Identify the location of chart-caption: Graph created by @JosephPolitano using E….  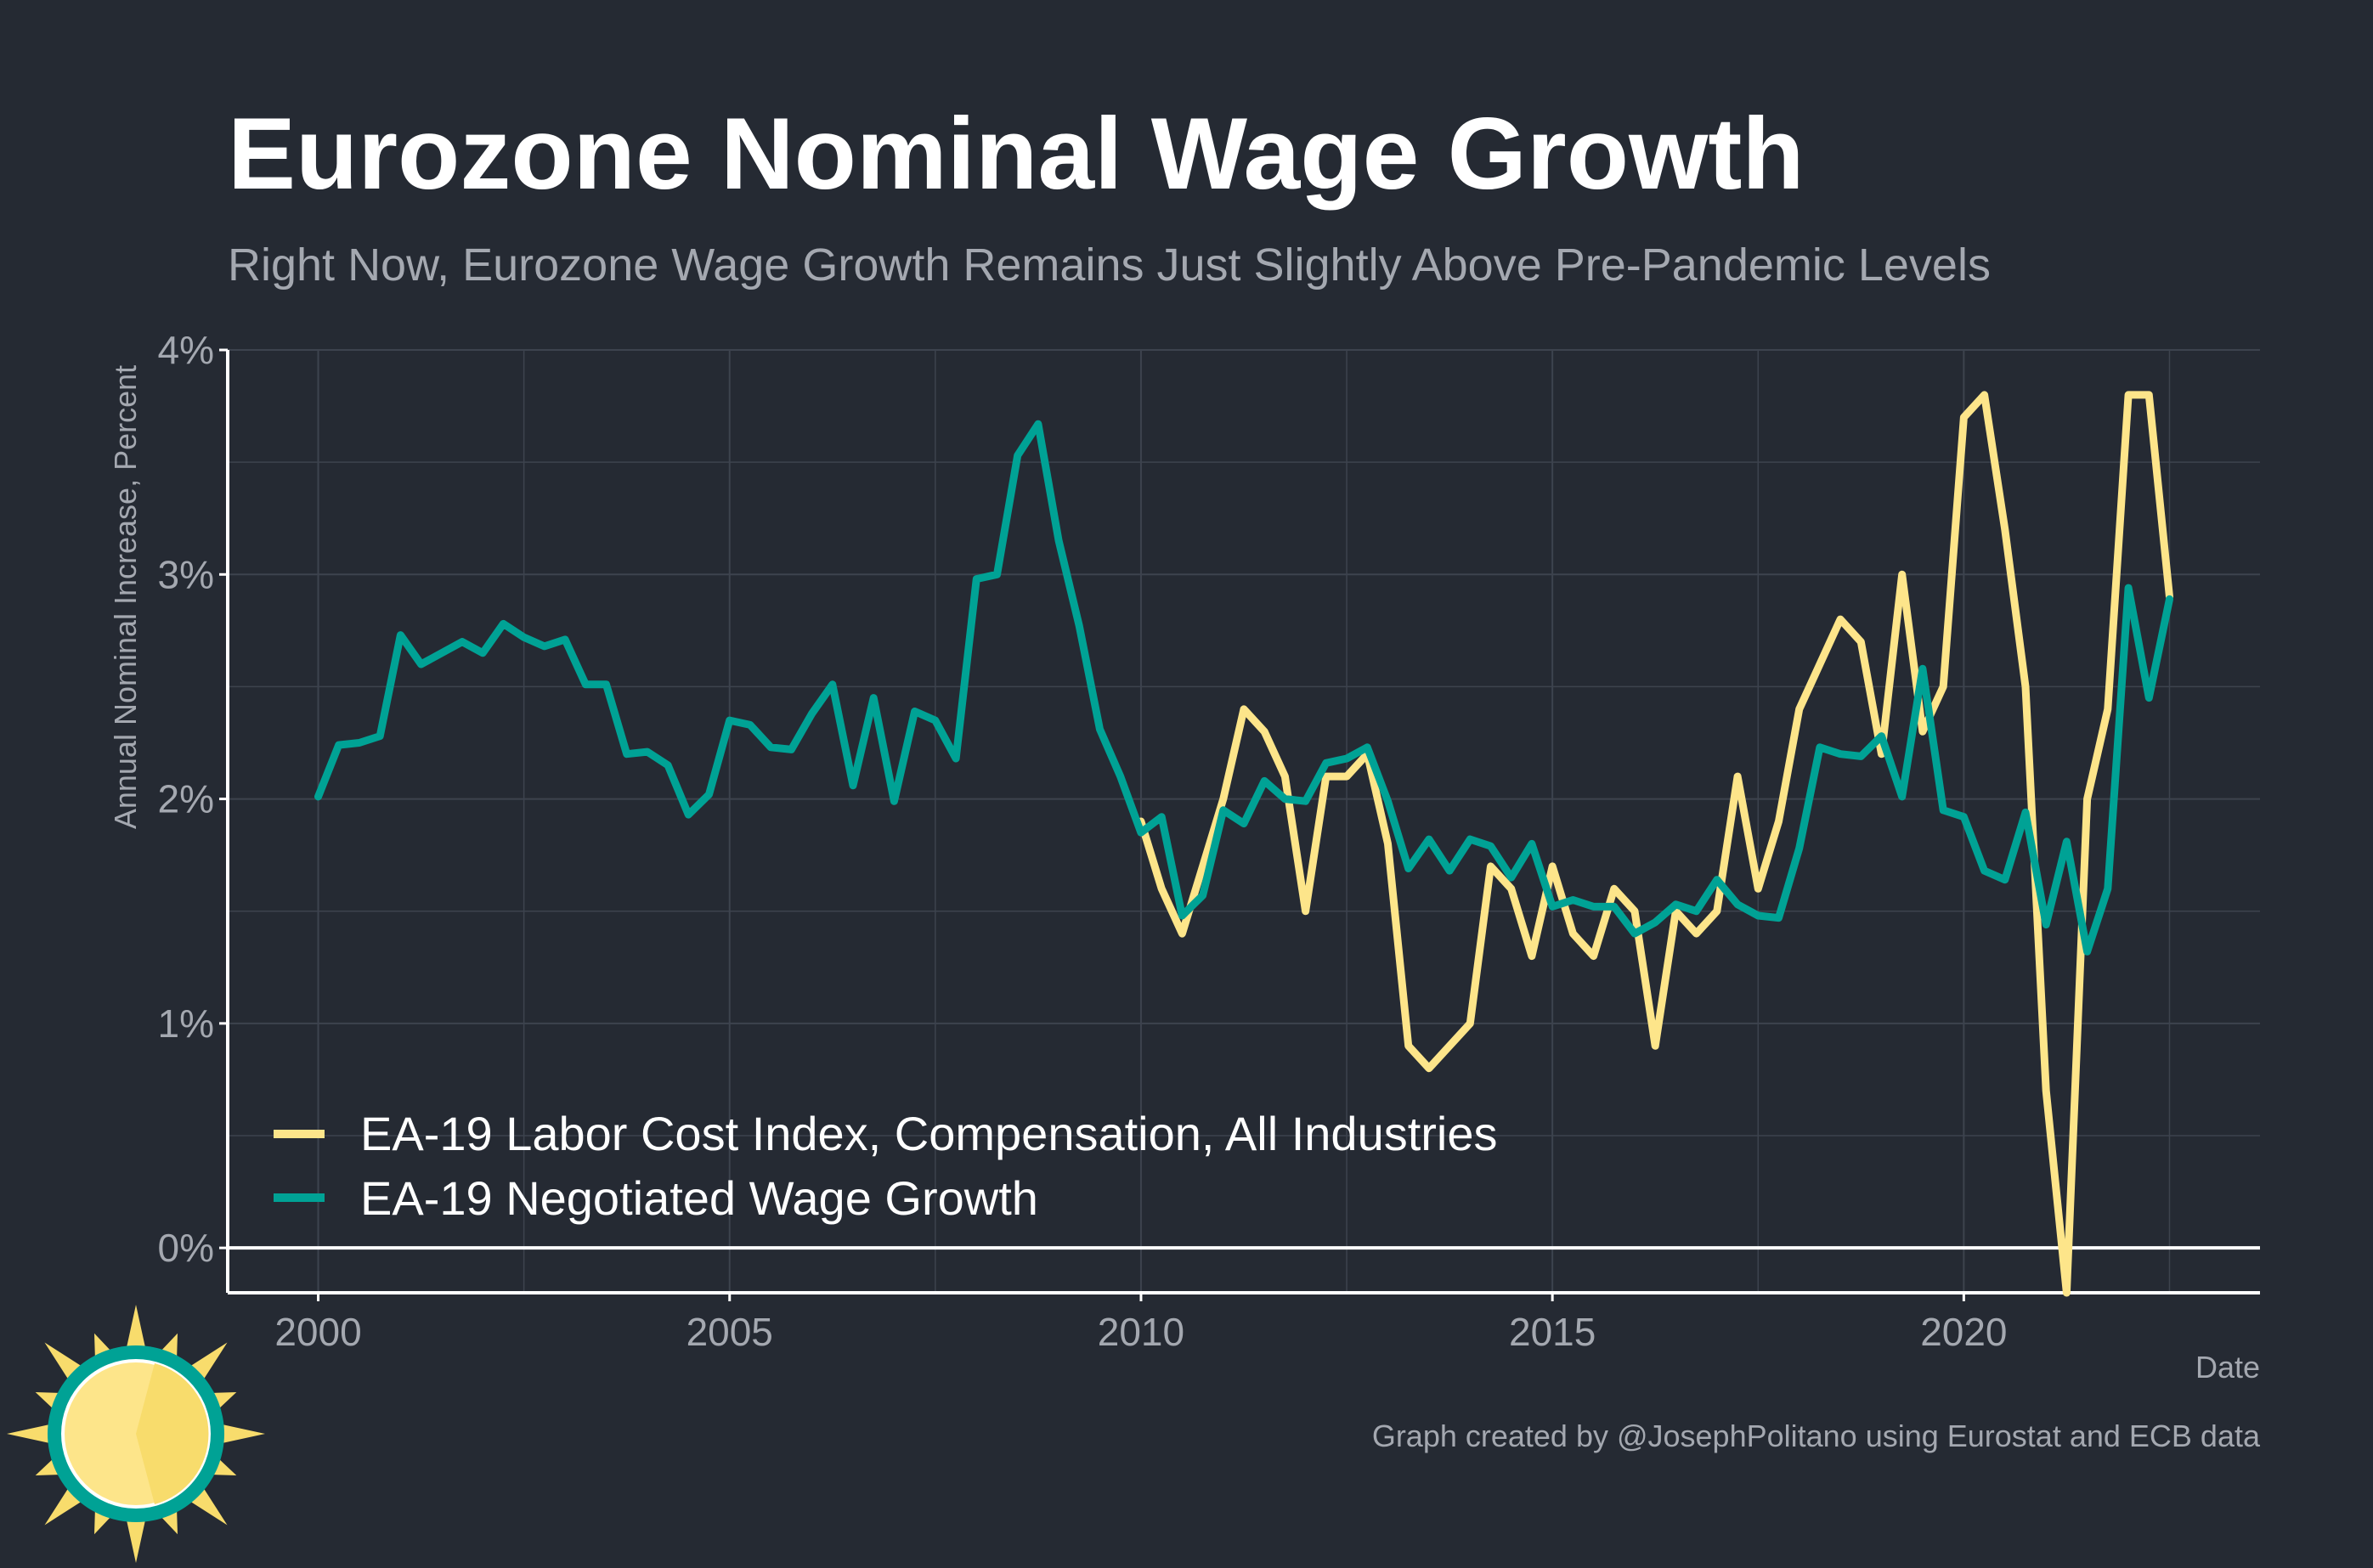
(1816, 1436).